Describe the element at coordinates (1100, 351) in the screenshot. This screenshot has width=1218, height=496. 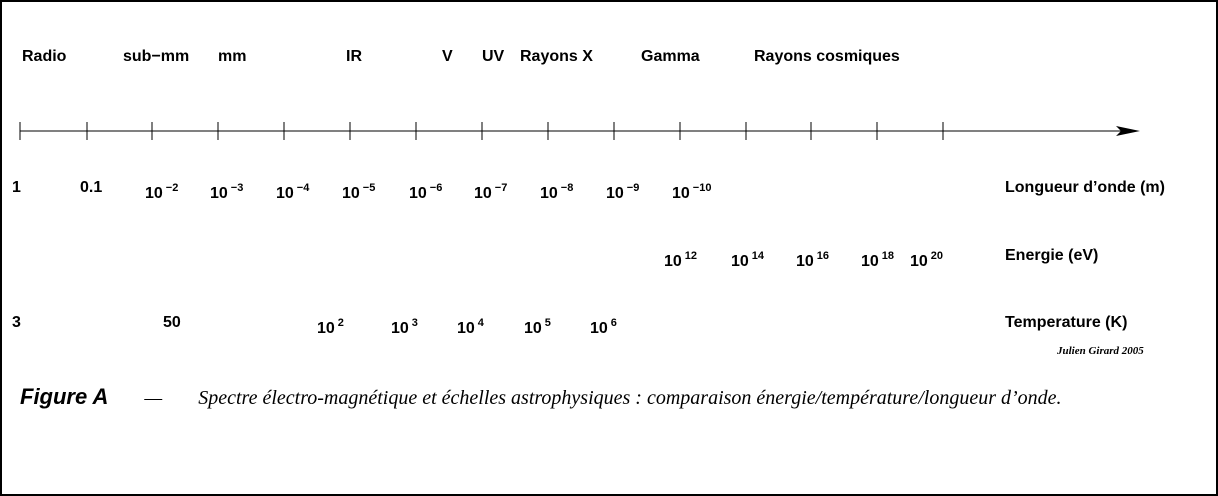
I see `credit: Julien Girard 2005` at that location.